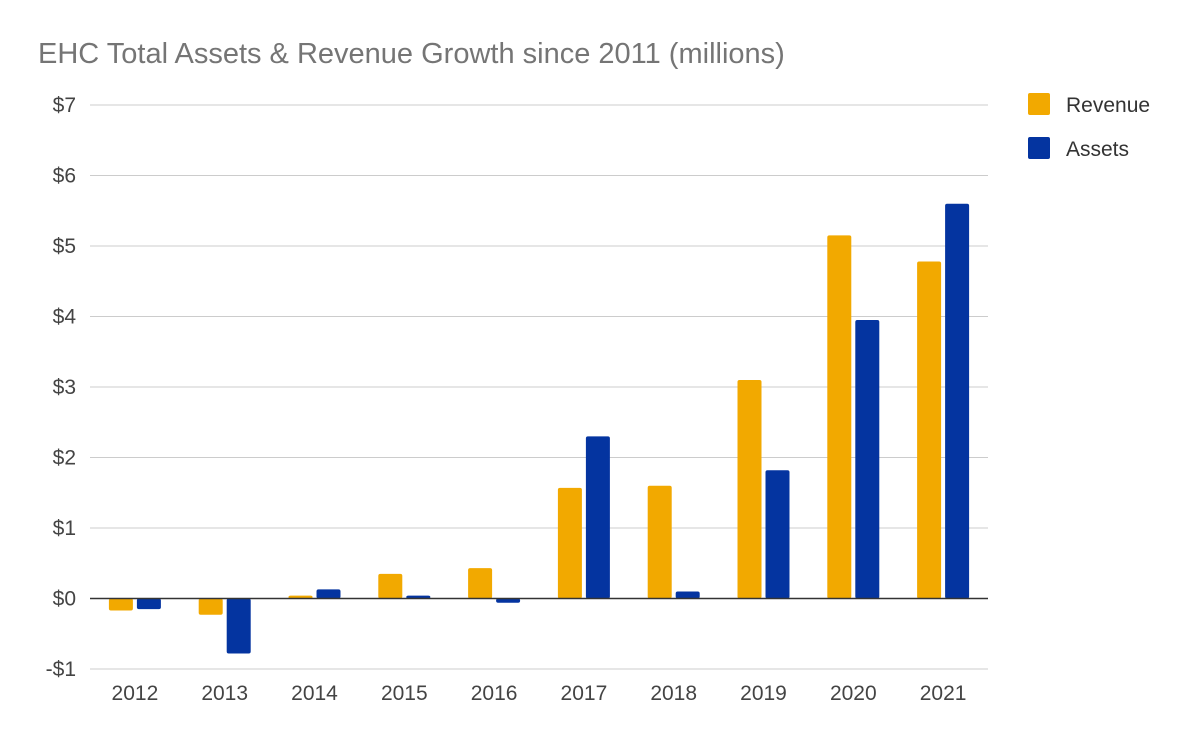 The width and height of the screenshot is (1200, 742). I want to click on legend-label-revenue: Revenue, so click(1108, 105).